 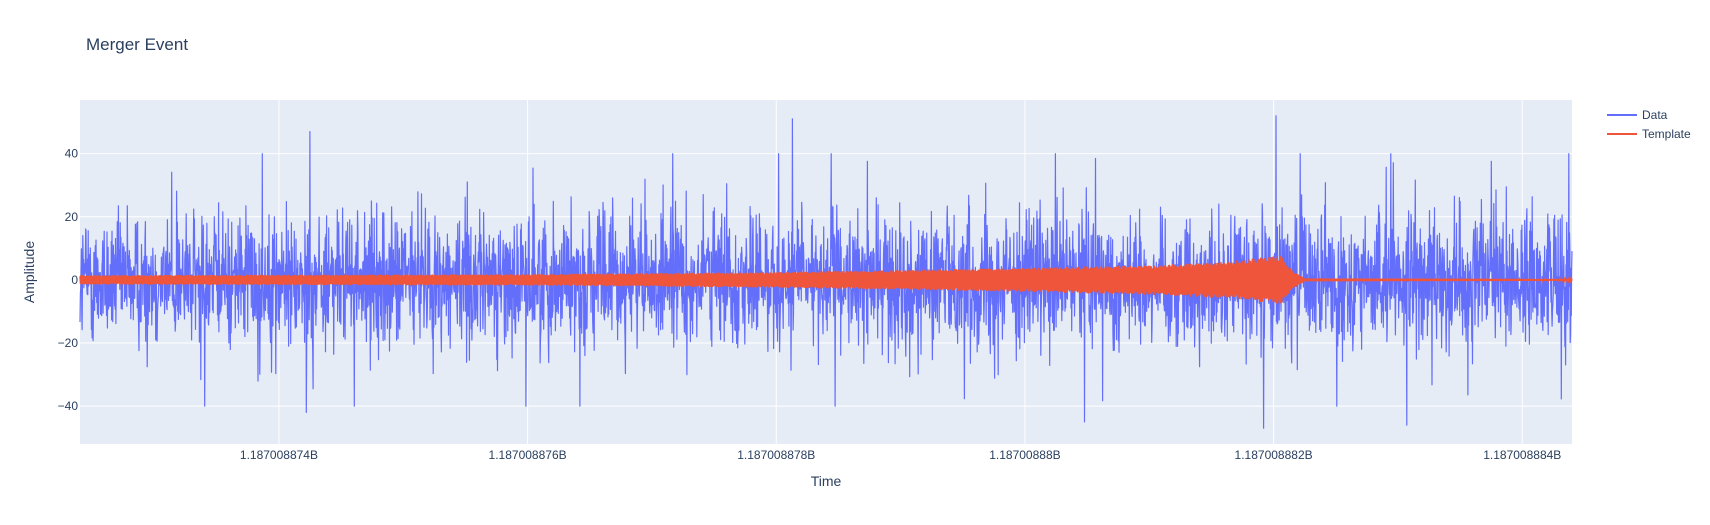 I want to click on y-tick-label: 40, so click(x=72, y=154).